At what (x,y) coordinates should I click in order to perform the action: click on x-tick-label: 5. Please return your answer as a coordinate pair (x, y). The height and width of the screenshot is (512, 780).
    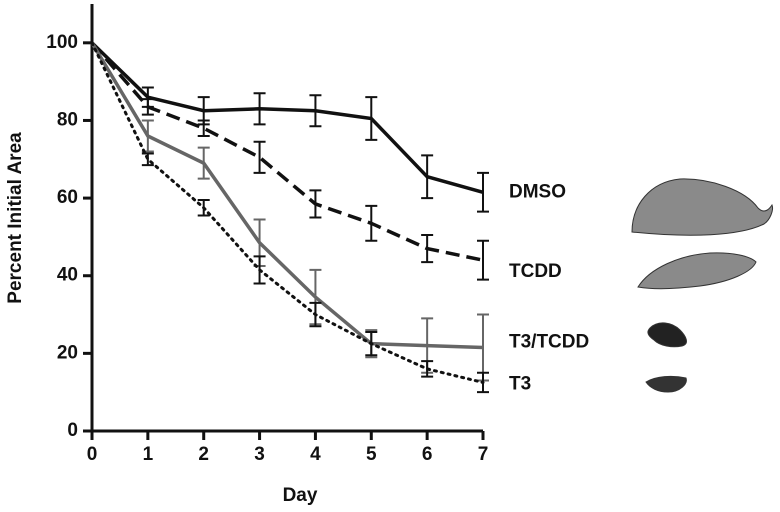
    Looking at the image, I should click on (371, 454).